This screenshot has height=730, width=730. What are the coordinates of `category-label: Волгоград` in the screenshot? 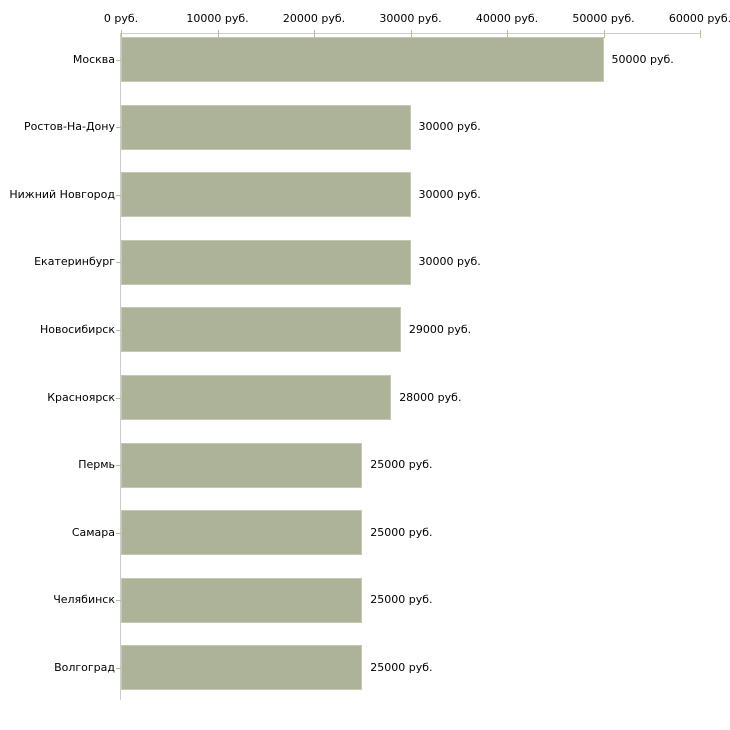 It's located at (84, 667).